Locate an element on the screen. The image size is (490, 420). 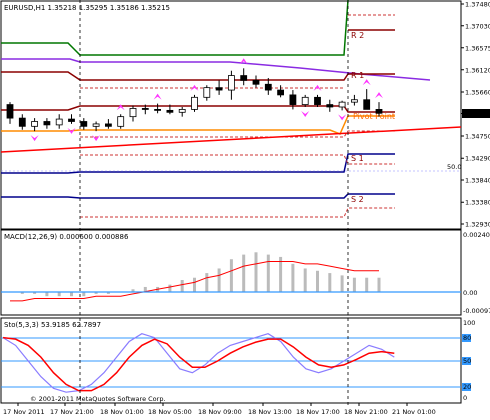
price-axis-label: 1.34750 is located at coordinates (477, 137).